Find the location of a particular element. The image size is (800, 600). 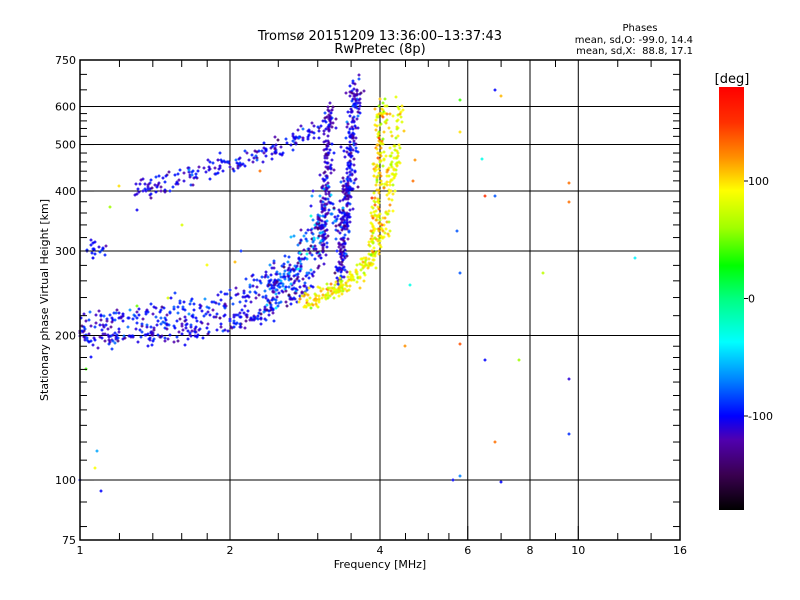

y-tick-label: 750 is located at coordinates (65, 60).